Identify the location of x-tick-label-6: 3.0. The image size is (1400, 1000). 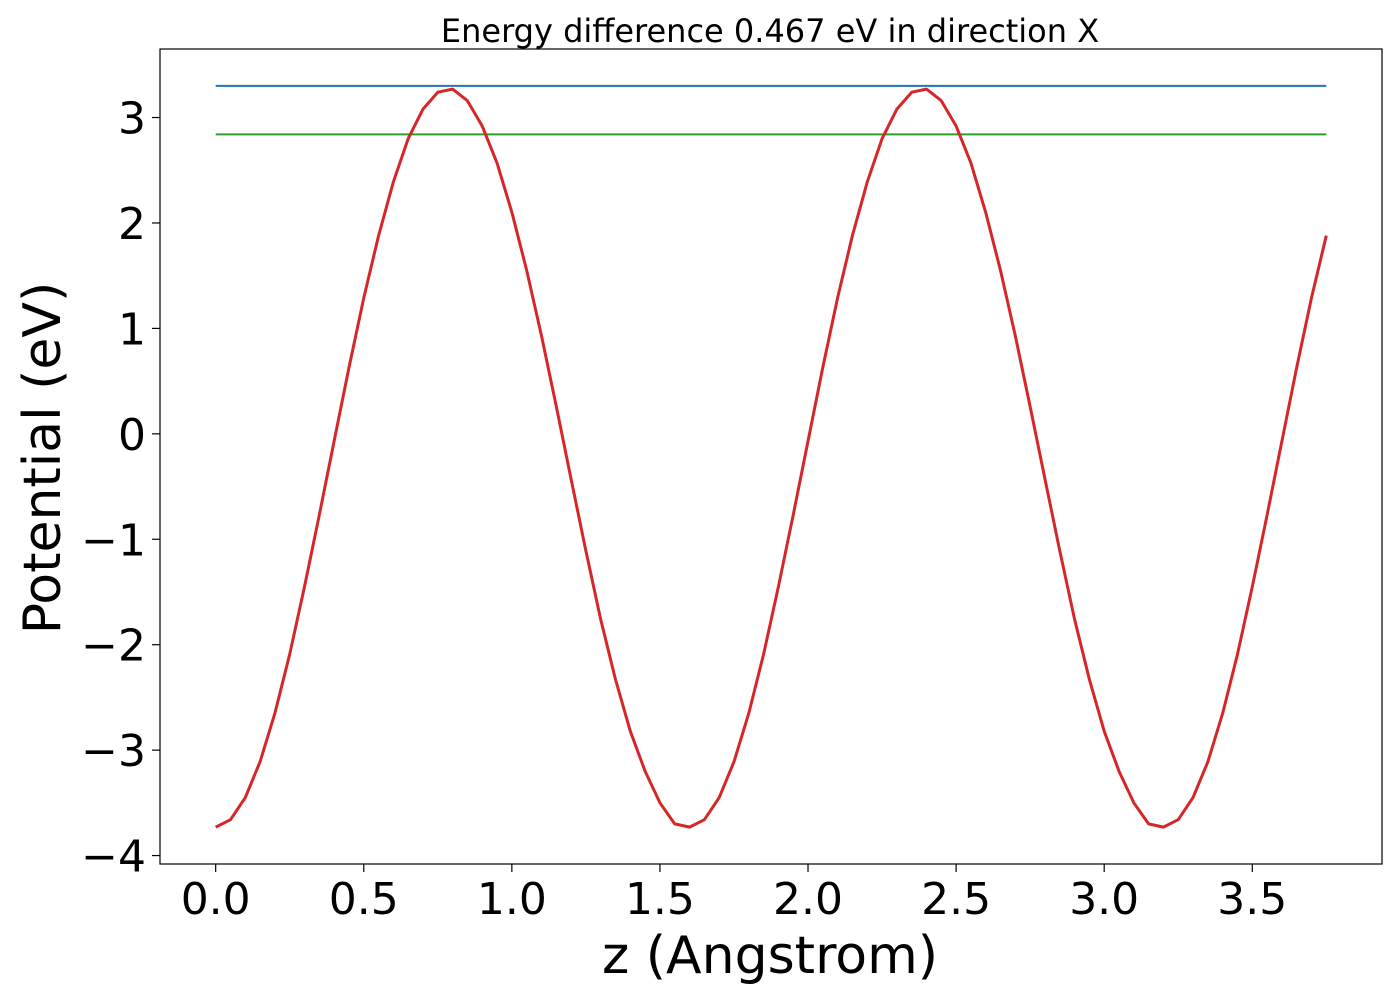
(1104, 899).